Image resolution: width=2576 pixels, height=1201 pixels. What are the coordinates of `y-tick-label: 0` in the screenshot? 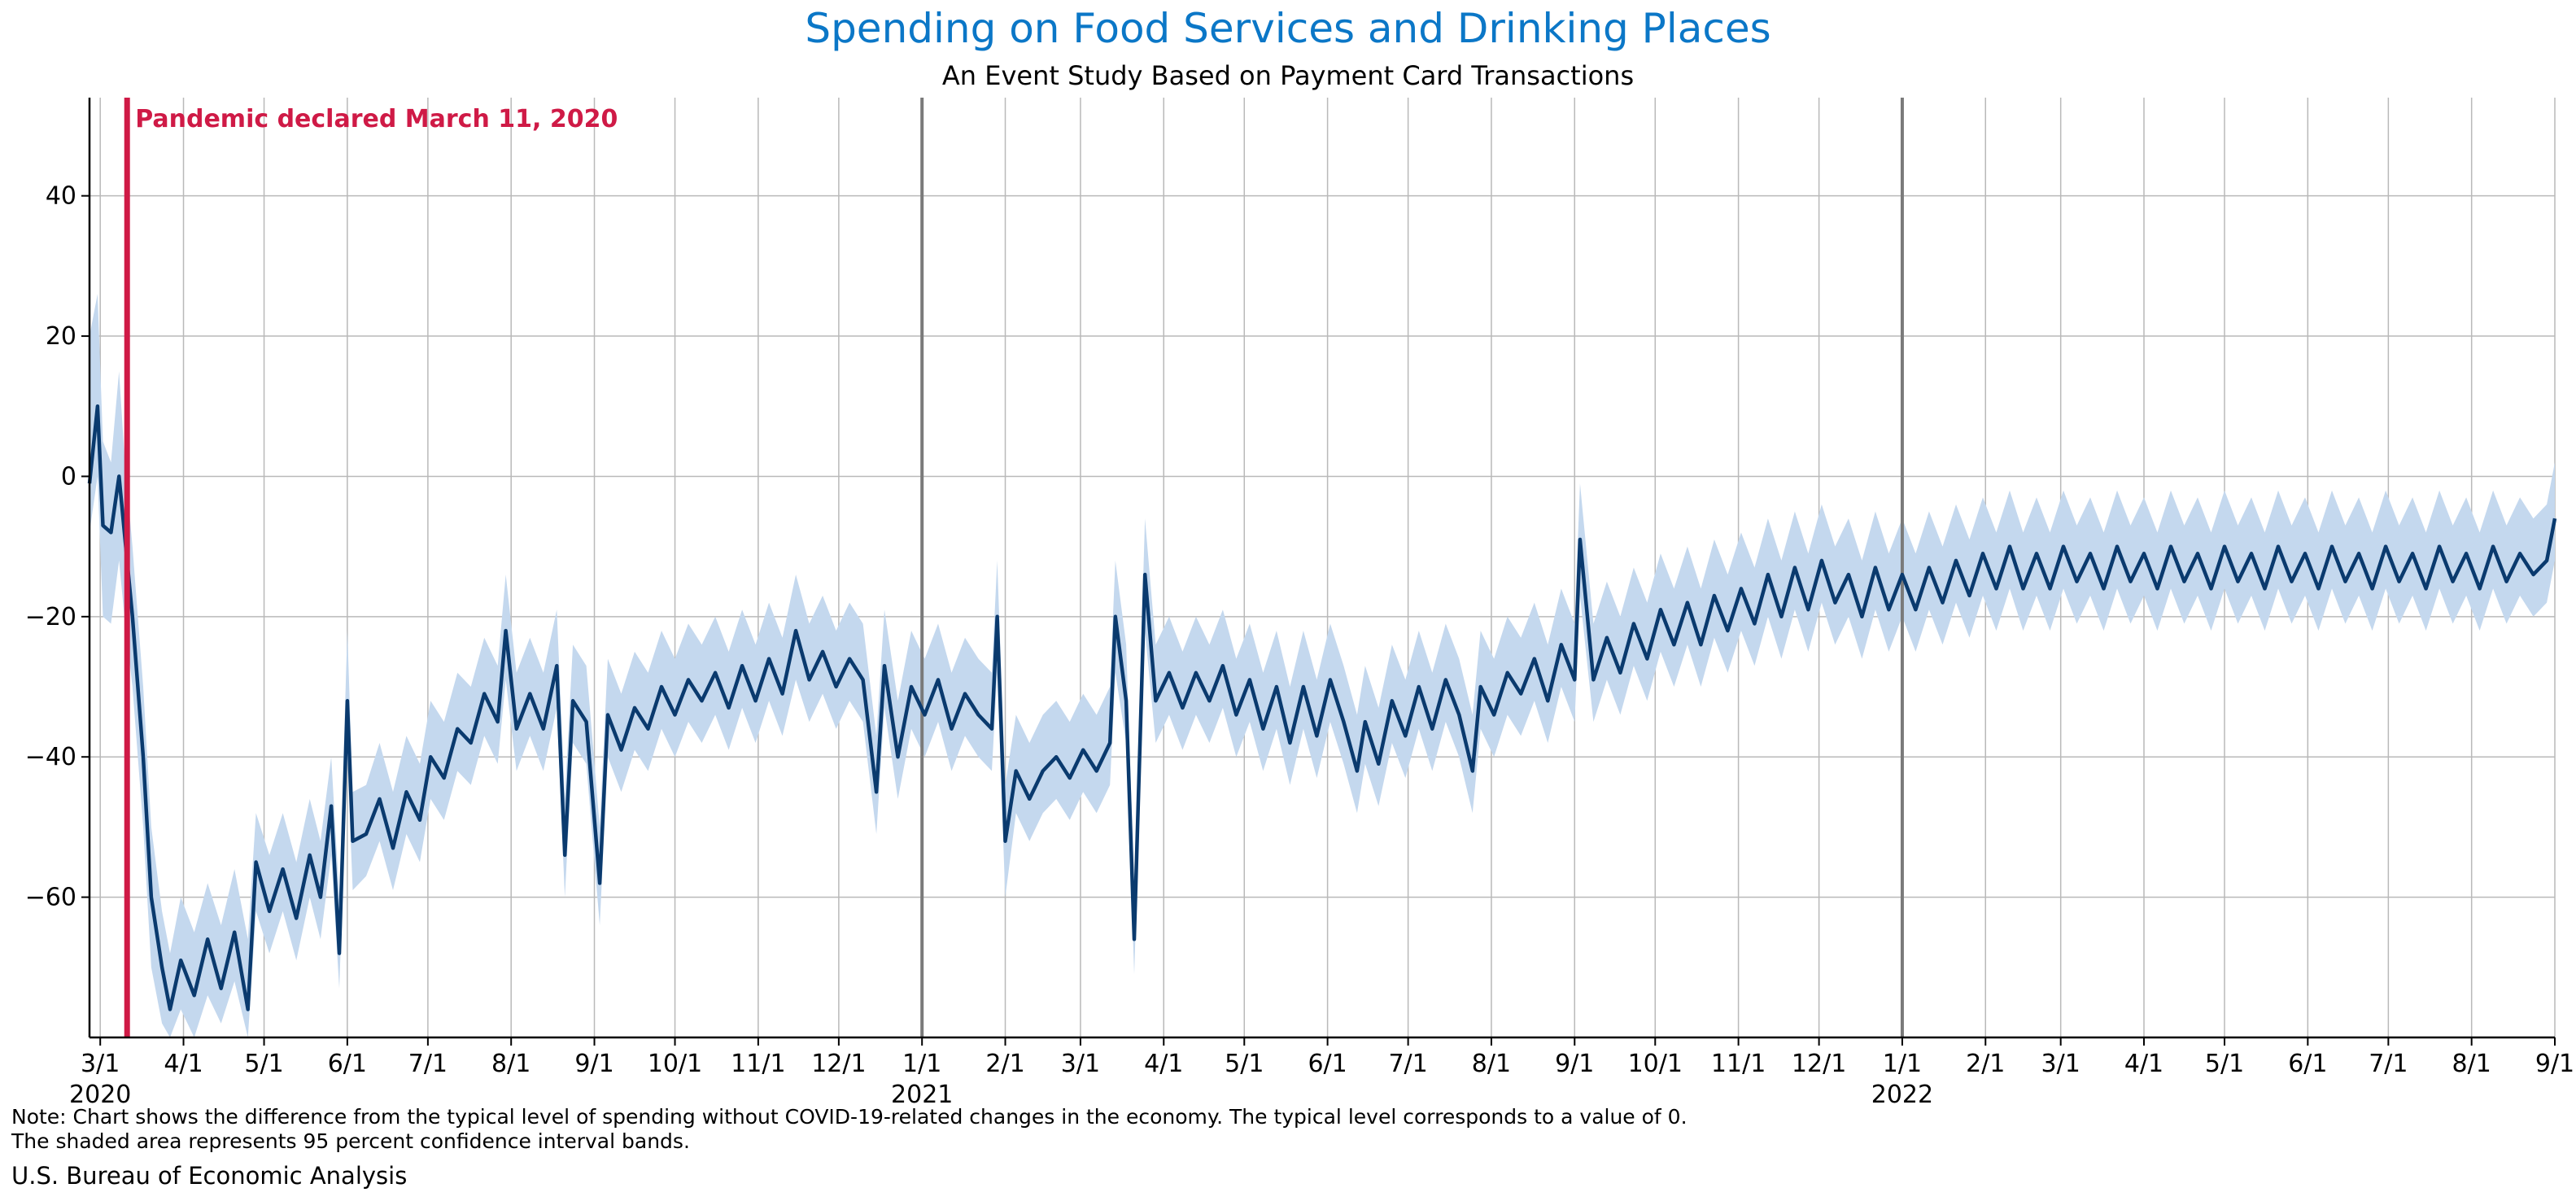 It's located at (68, 476).